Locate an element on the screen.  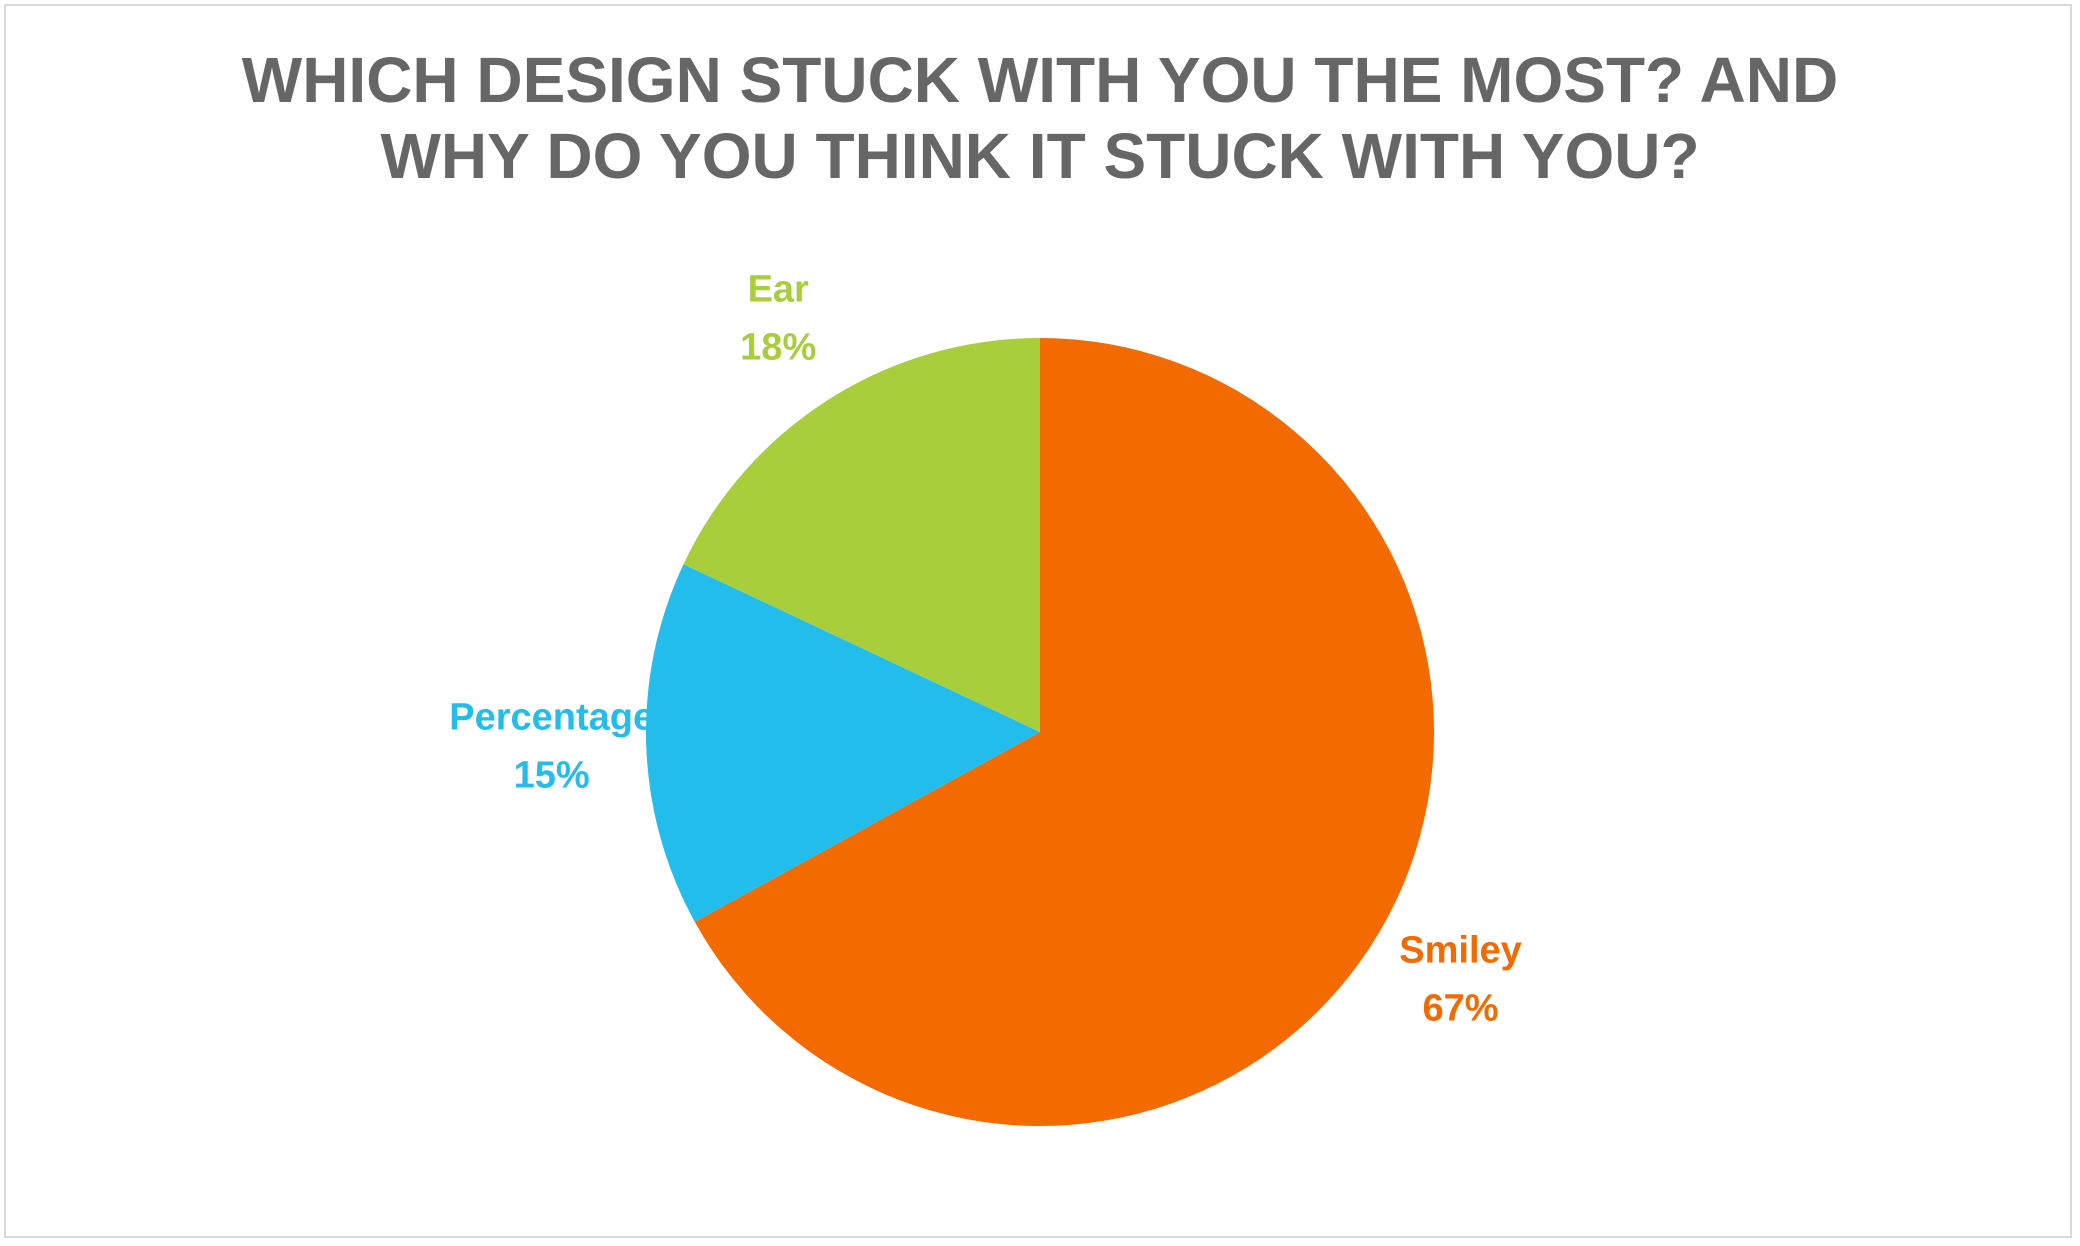
slice-value-label: 15% is located at coordinates (552, 775).